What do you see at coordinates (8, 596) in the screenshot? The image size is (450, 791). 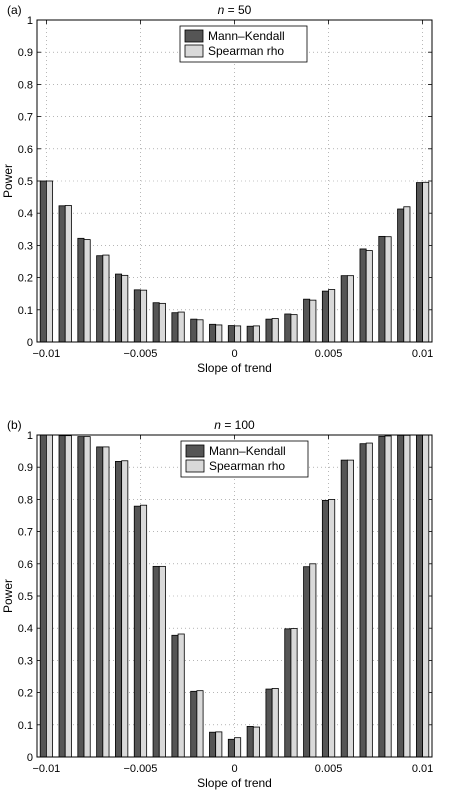 I see `y-axis-label: Power` at bounding box center [8, 596].